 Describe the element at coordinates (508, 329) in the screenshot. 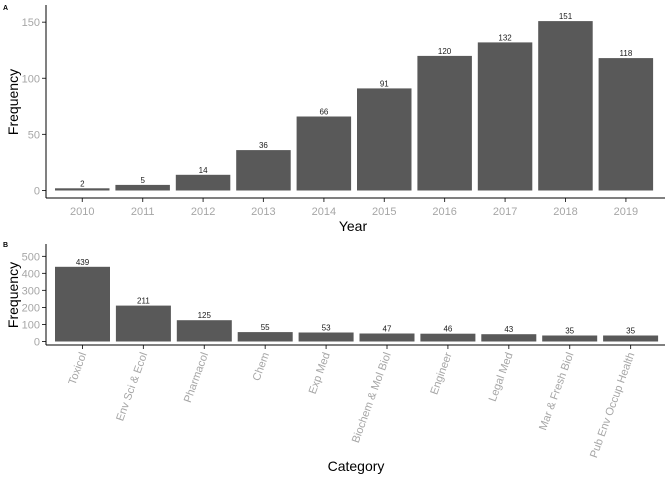

I see `panel-b-value-label: 43` at that location.